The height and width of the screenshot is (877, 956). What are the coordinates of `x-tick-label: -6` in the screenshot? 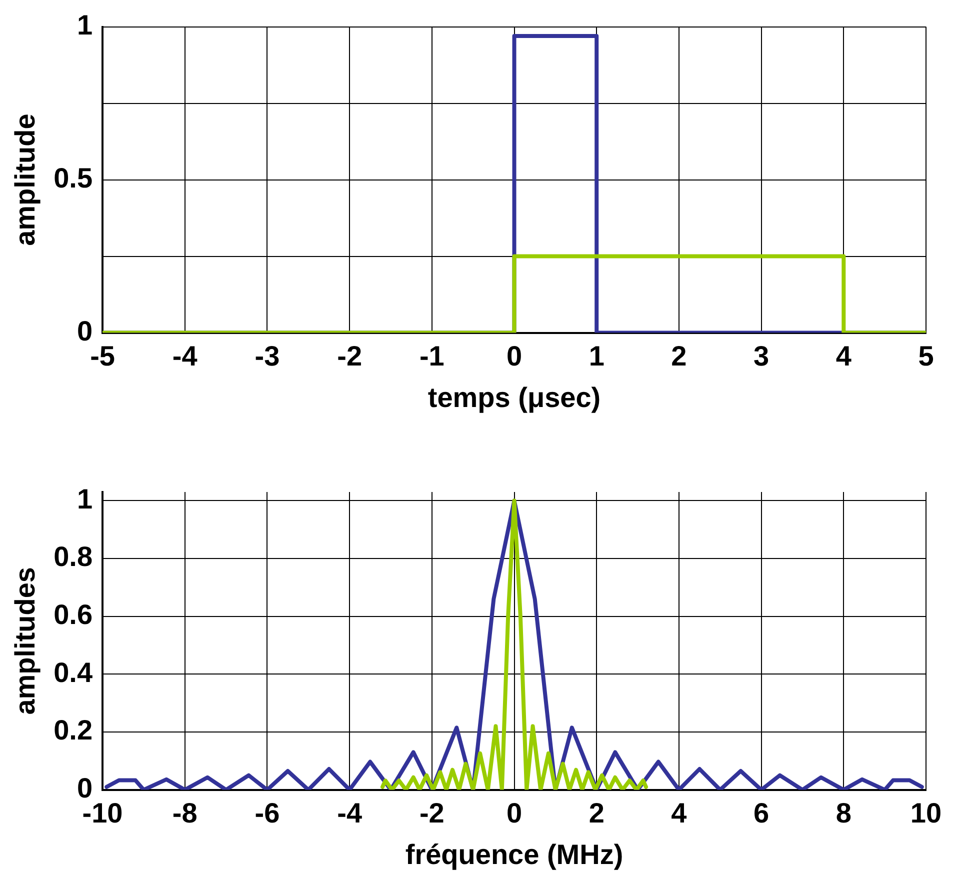 It's located at (267, 812).